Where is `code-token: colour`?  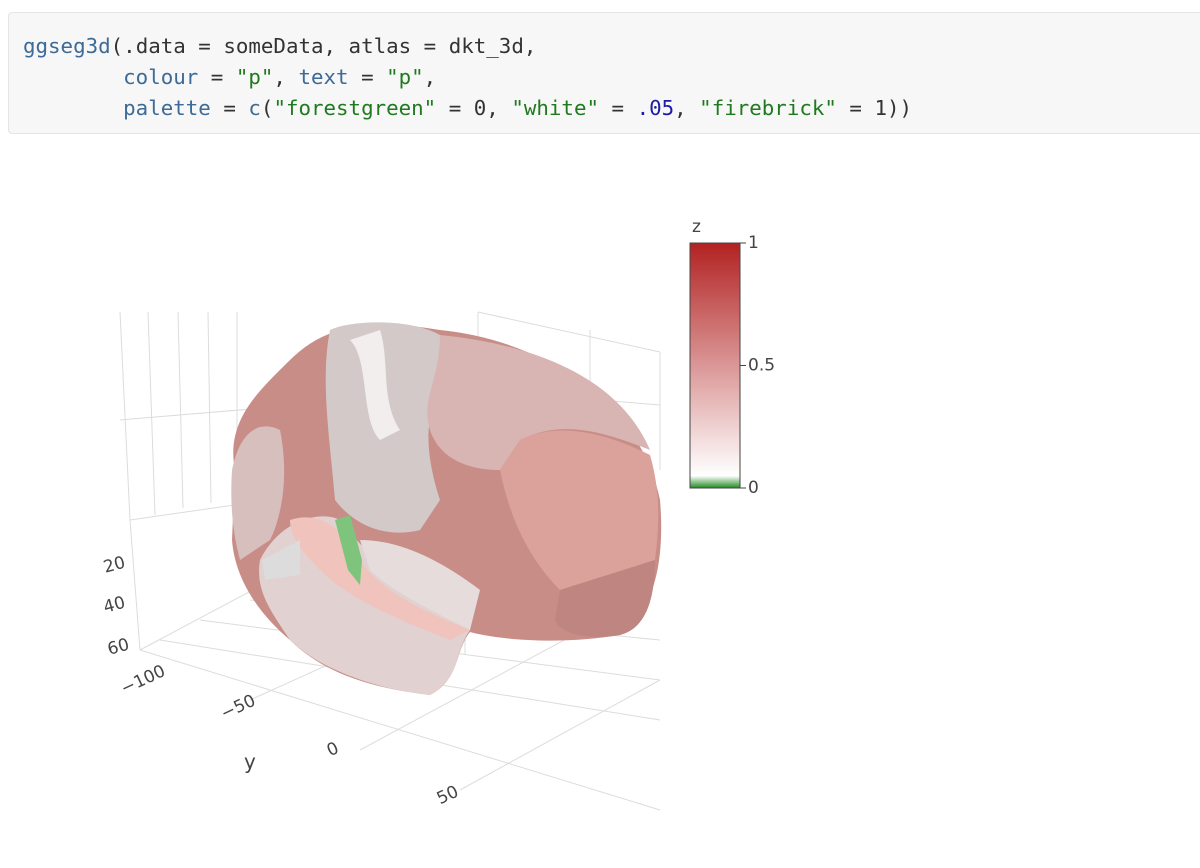
code-token: colour is located at coordinates (161, 77).